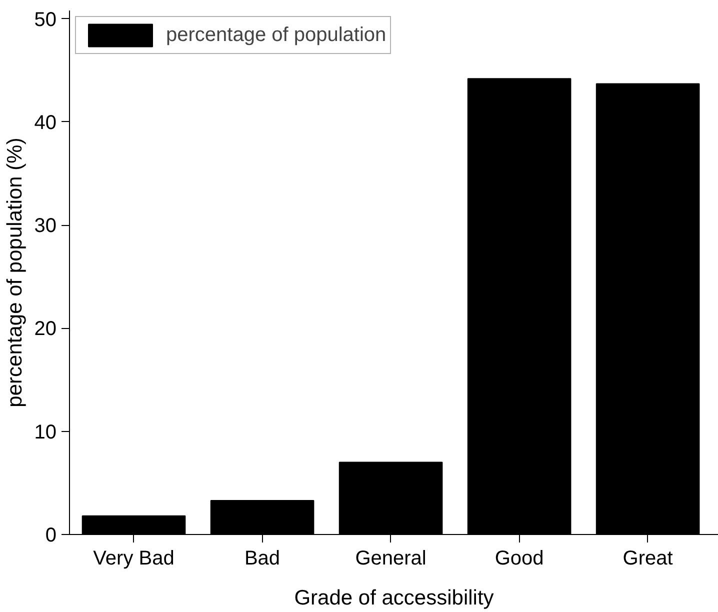  What do you see at coordinates (519, 559) in the screenshot?
I see `x-tick-label: Good` at bounding box center [519, 559].